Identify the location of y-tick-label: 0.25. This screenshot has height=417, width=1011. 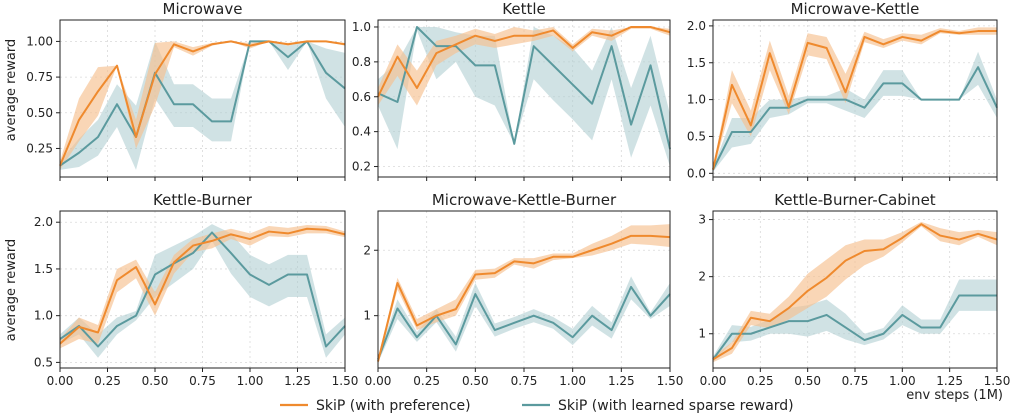
(39, 148).